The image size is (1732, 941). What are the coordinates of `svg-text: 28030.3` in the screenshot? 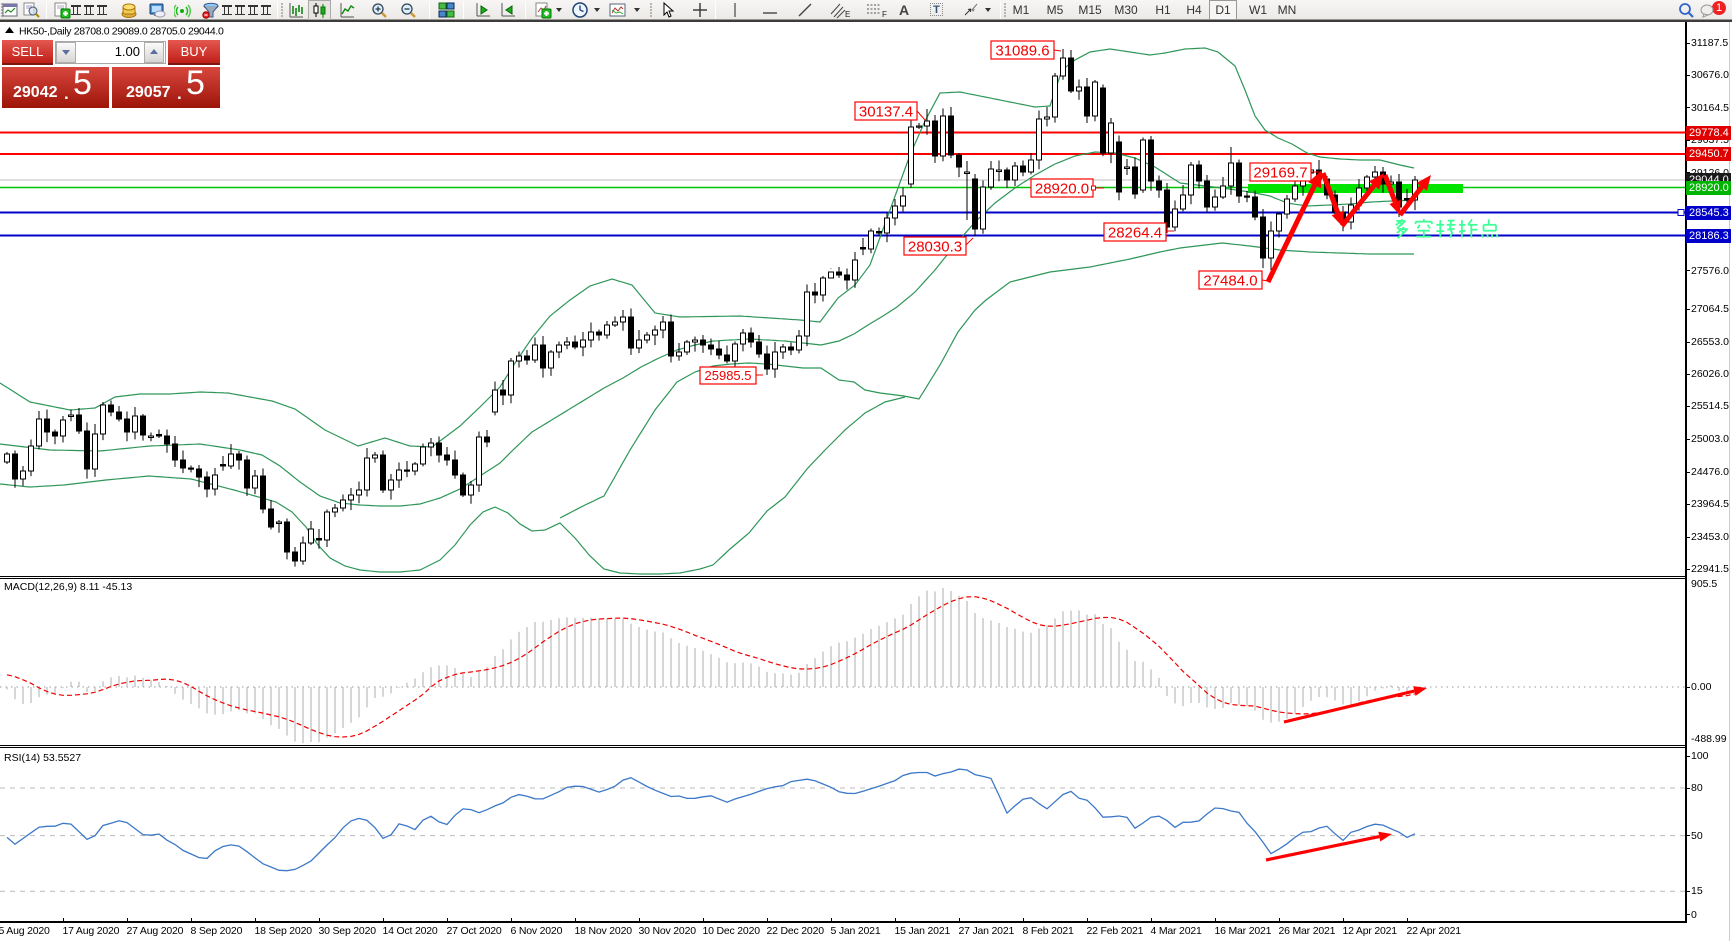 It's located at (935, 246).